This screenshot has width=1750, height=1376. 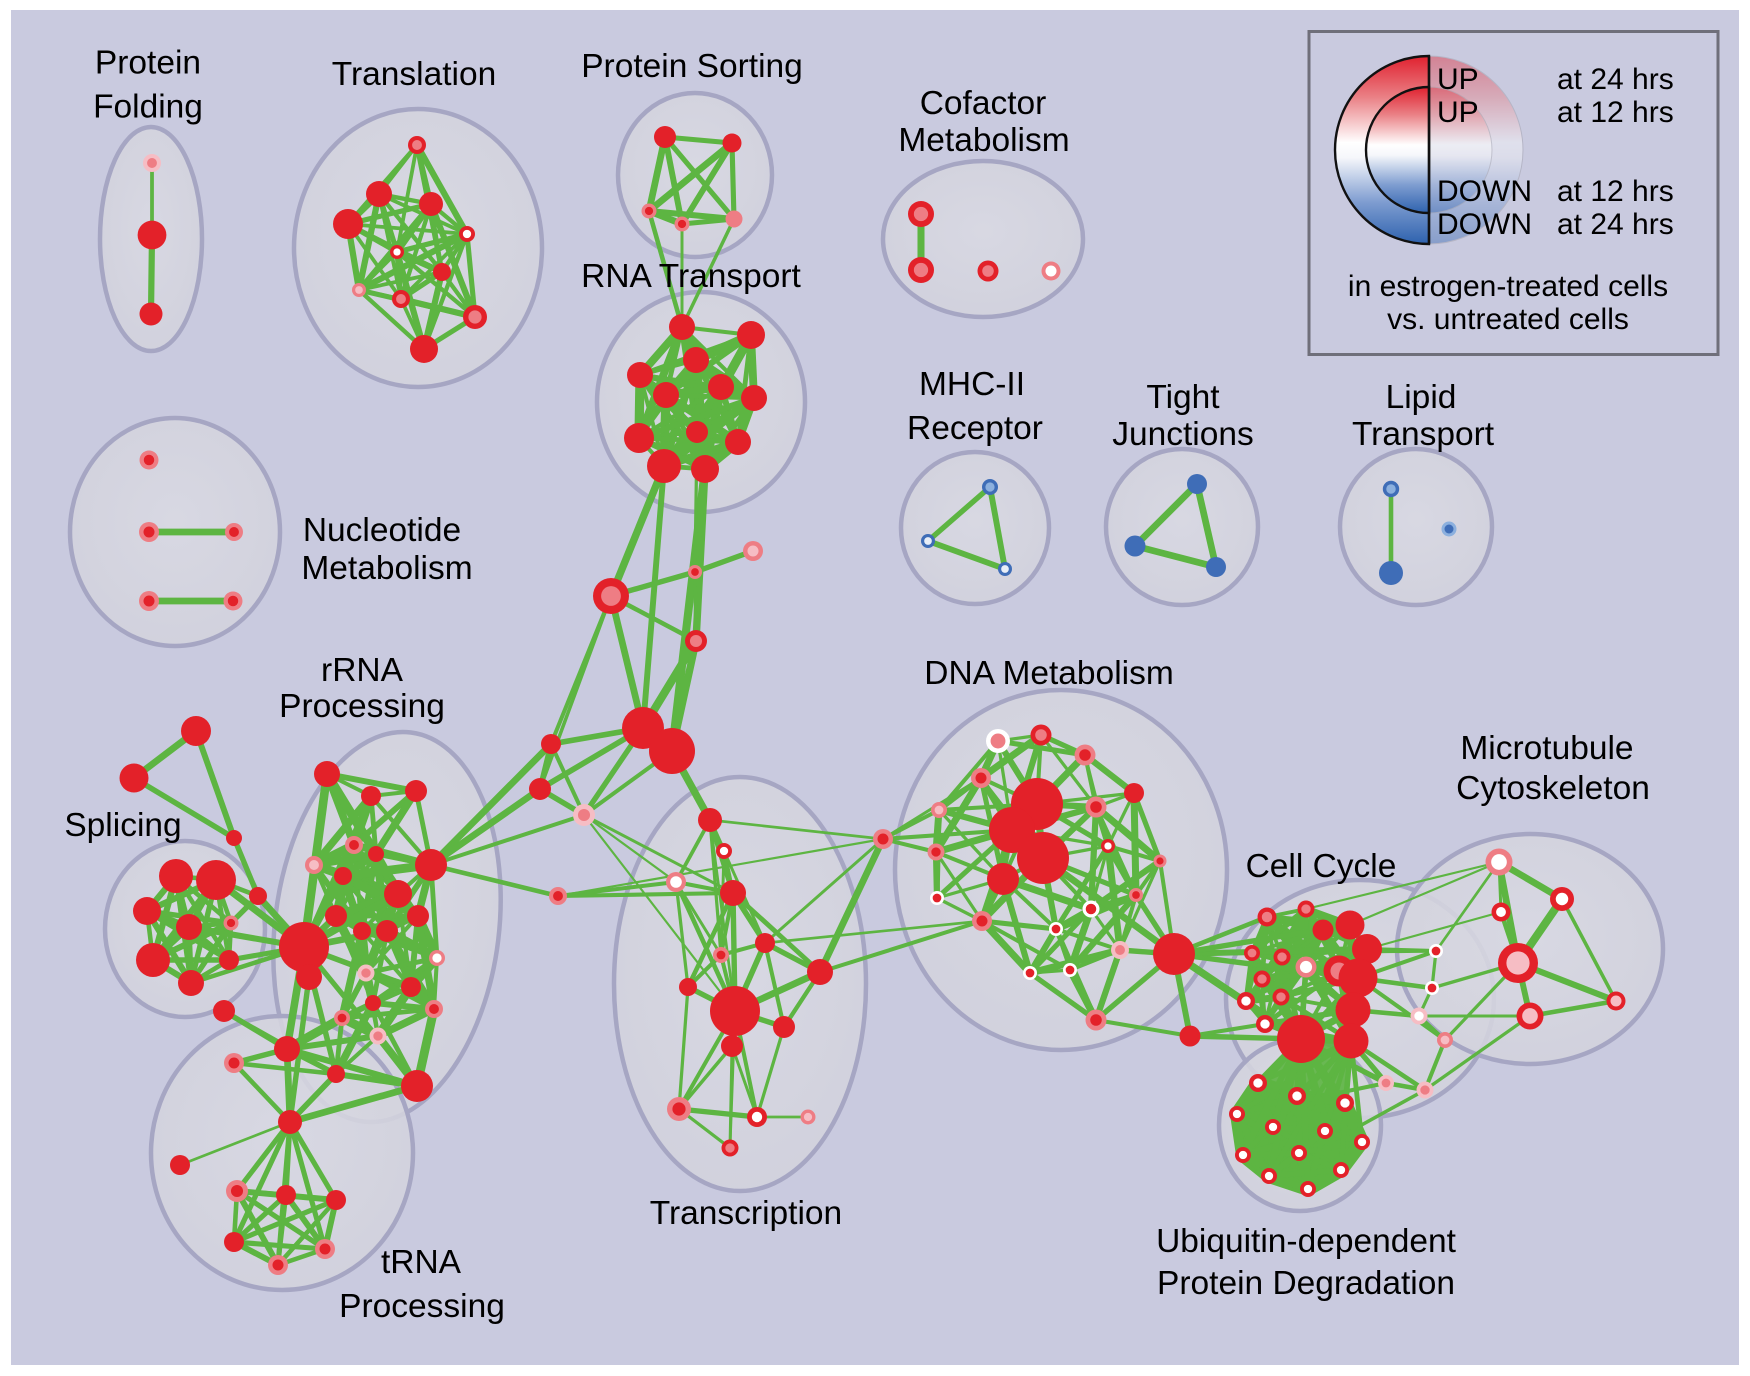 What do you see at coordinates (1183, 434) in the screenshot?
I see `svg-text: Junctions` at bounding box center [1183, 434].